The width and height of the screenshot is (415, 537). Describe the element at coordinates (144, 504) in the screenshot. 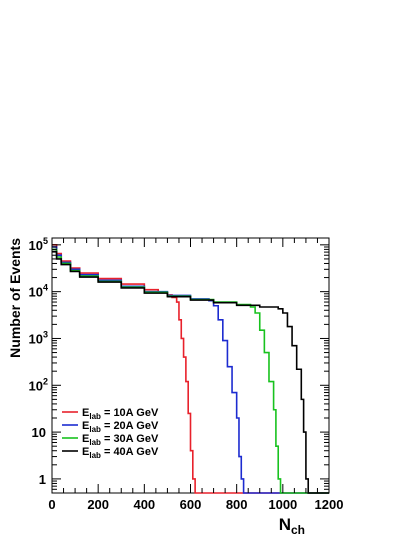

I see `x-tick-label: 400` at that location.